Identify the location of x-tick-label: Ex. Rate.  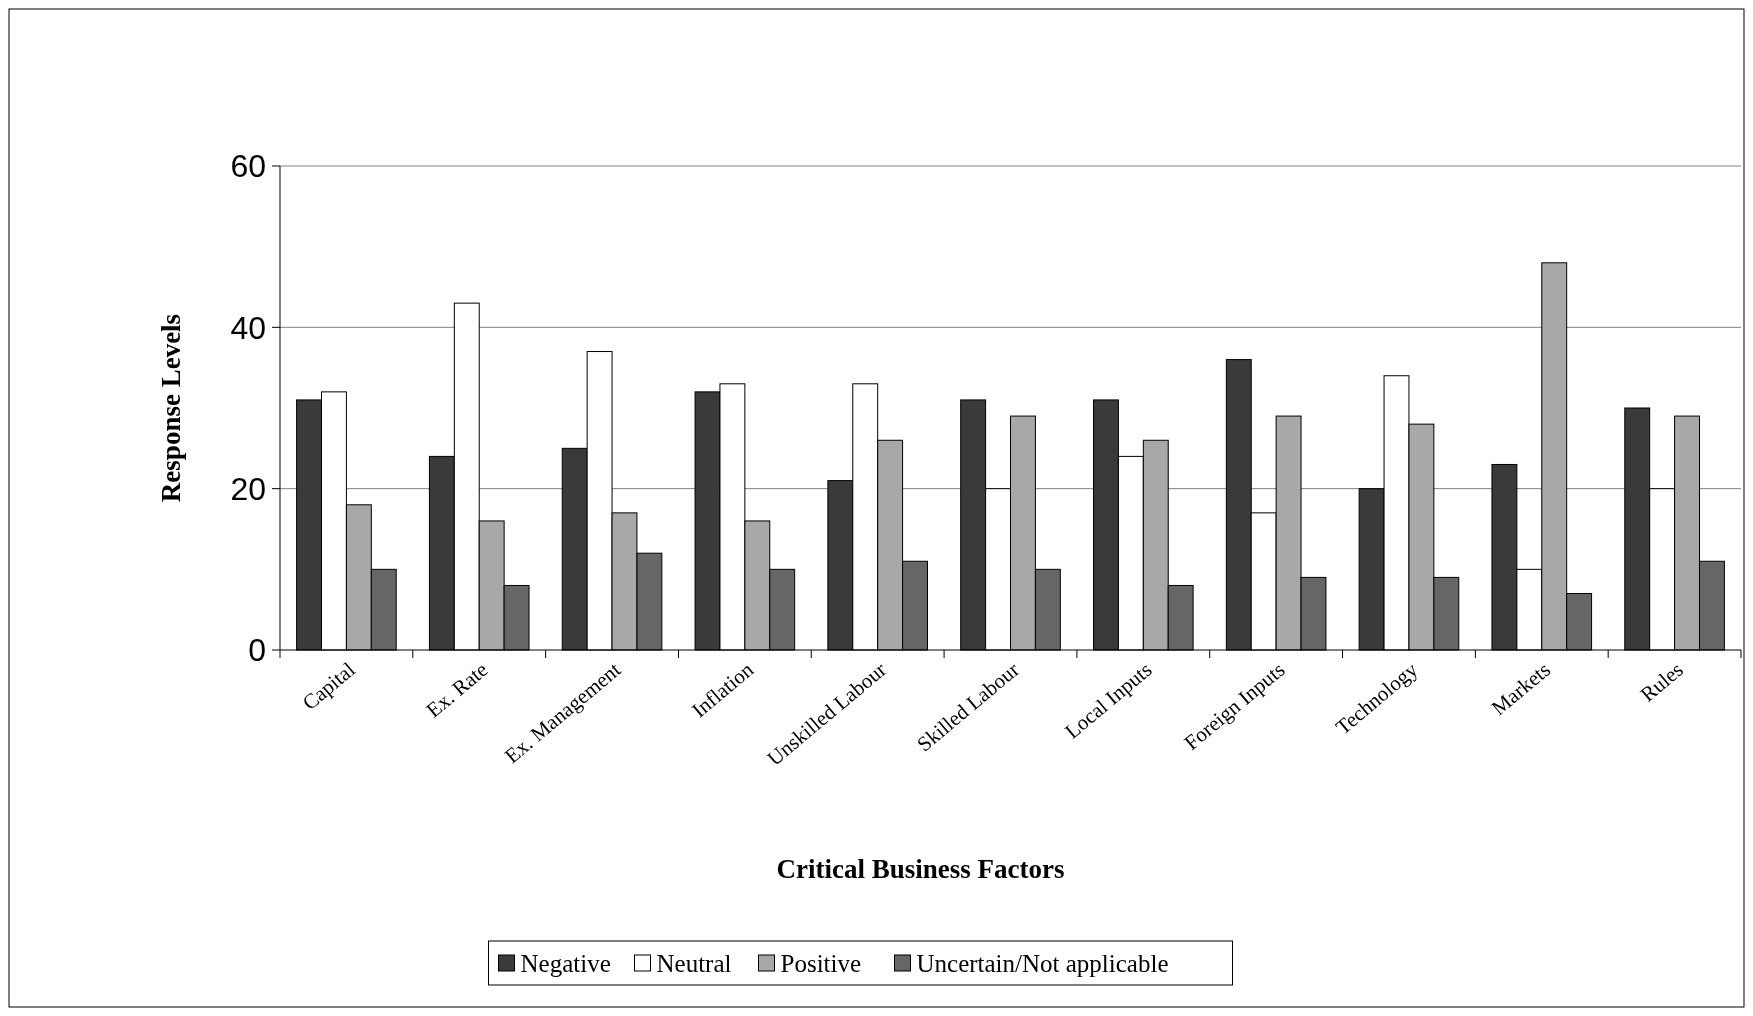
(457, 690).